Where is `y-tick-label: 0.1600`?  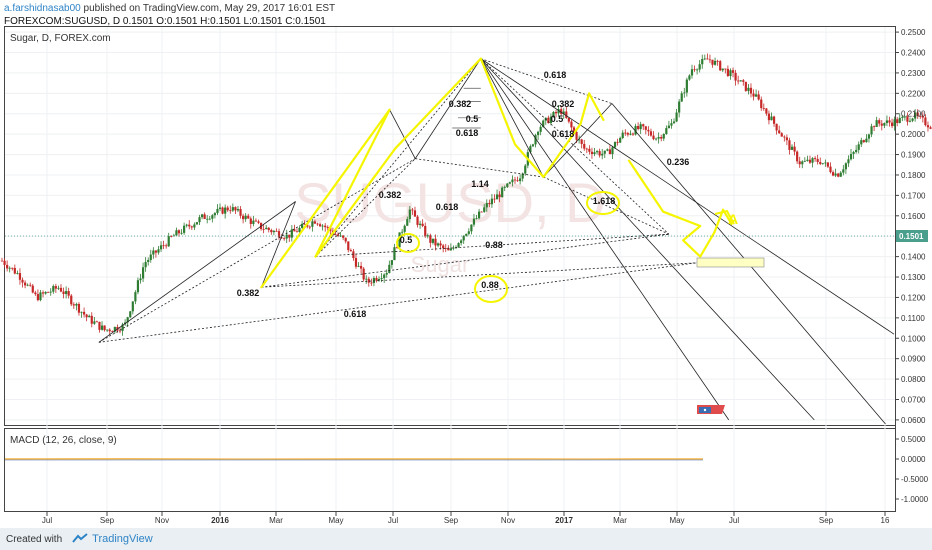 y-tick-label: 0.1600 is located at coordinates (913, 216).